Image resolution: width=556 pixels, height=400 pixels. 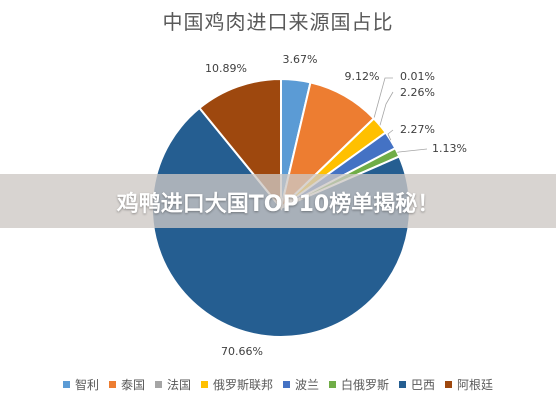 I want to click on legend-label: 泰国, so click(x=132, y=385).